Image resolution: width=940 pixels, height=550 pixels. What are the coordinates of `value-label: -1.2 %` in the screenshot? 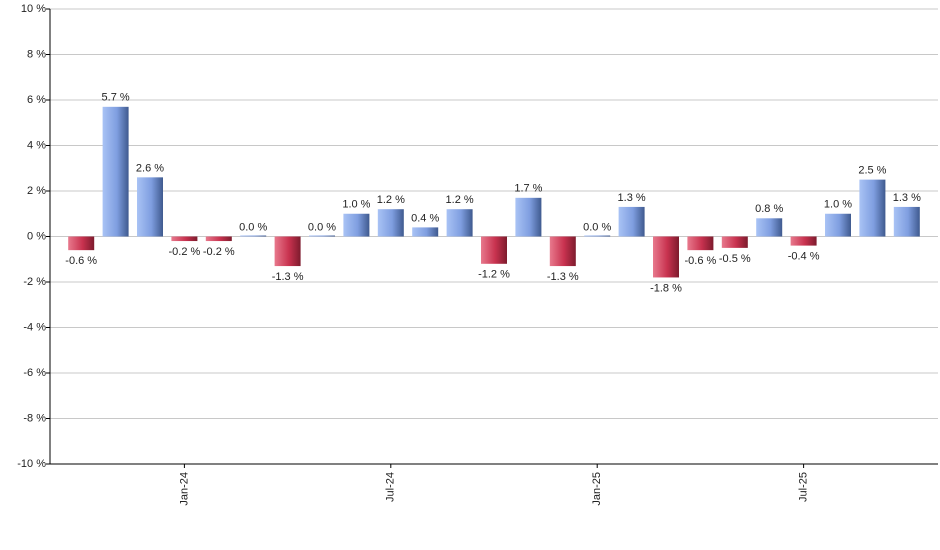 It's located at (494, 275).